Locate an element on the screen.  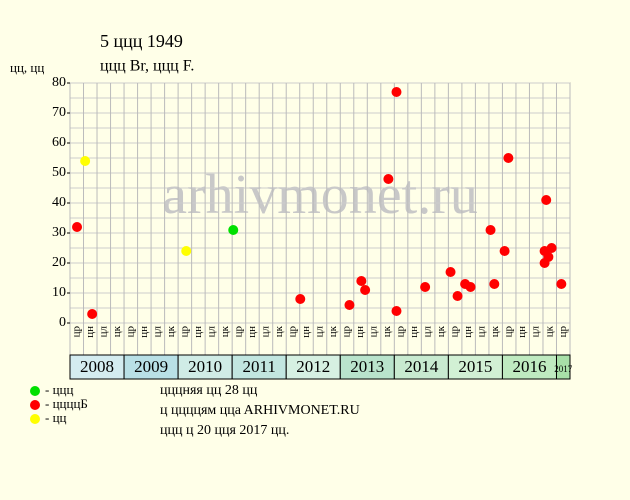
year-label: 2009 is located at coordinates (151, 366).